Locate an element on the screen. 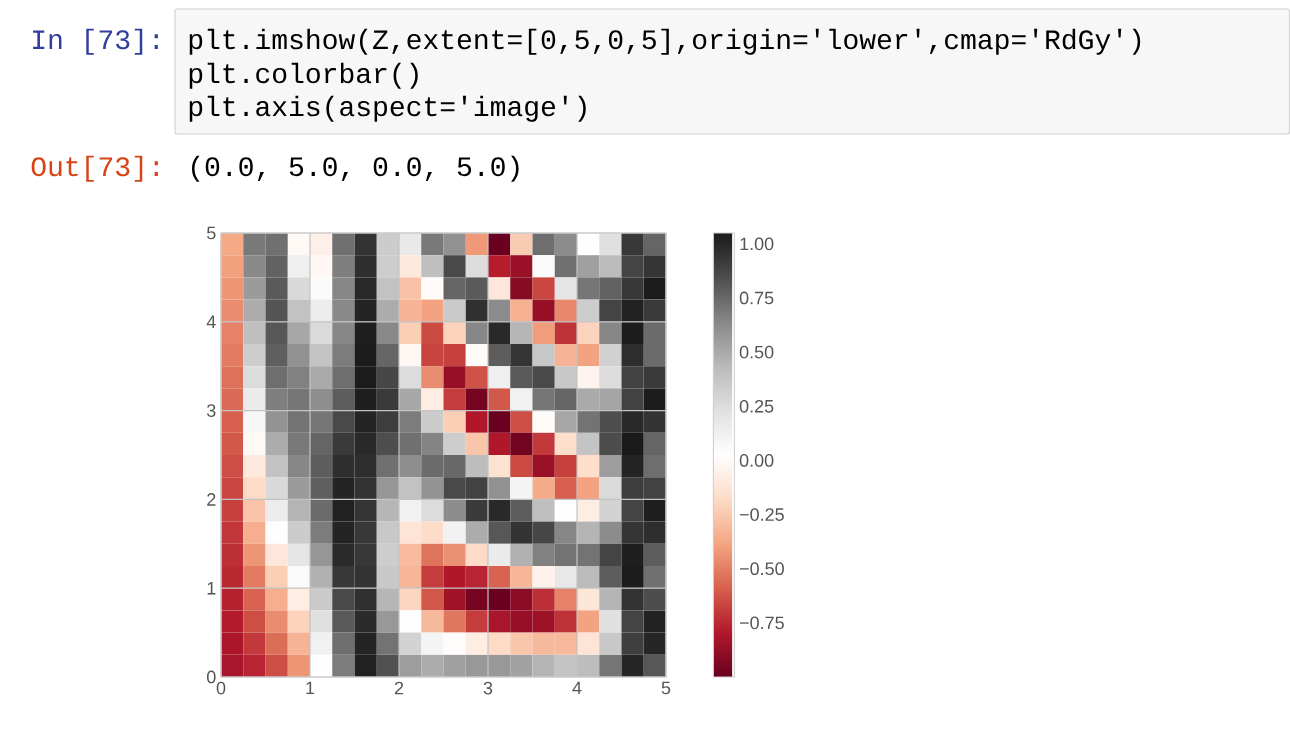 The image size is (1290, 732). x-tick-label: 0 is located at coordinates (221, 688).